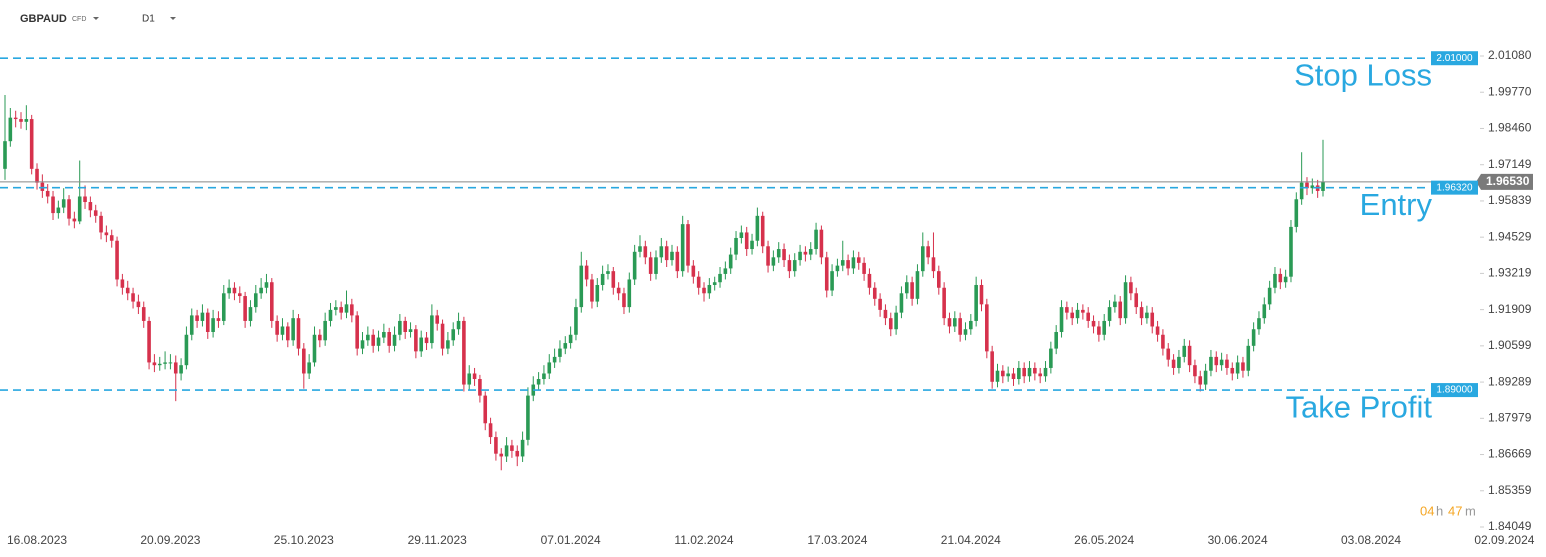 Image resolution: width=1546 pixels, height=557 pixels. What do you see at coordinates (1371, 540) in the screenshot?
I see `x-tick-label: 03.08.2024` at bounding box center [1371, 540].